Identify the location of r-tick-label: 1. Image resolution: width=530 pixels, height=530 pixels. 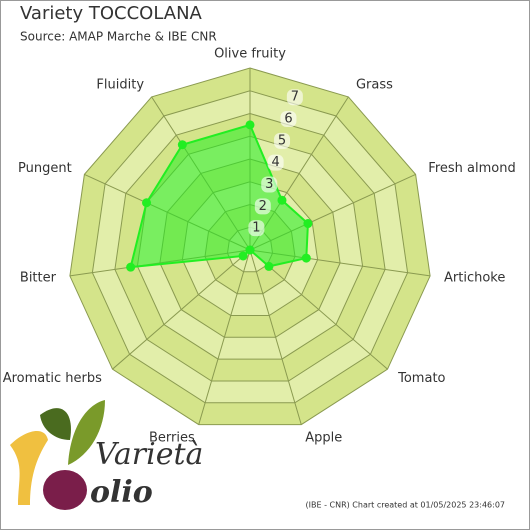
(256, 228).